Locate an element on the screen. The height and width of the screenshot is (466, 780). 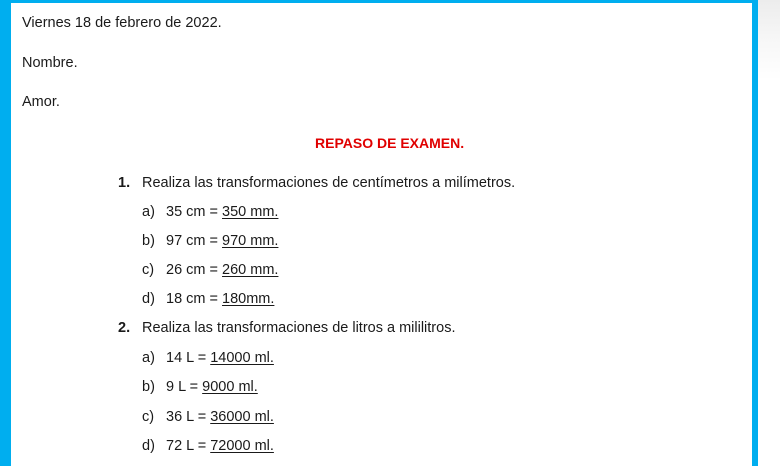
answer-item: b) 9 L = 9000 ml. is located at coordinates (200, 387).